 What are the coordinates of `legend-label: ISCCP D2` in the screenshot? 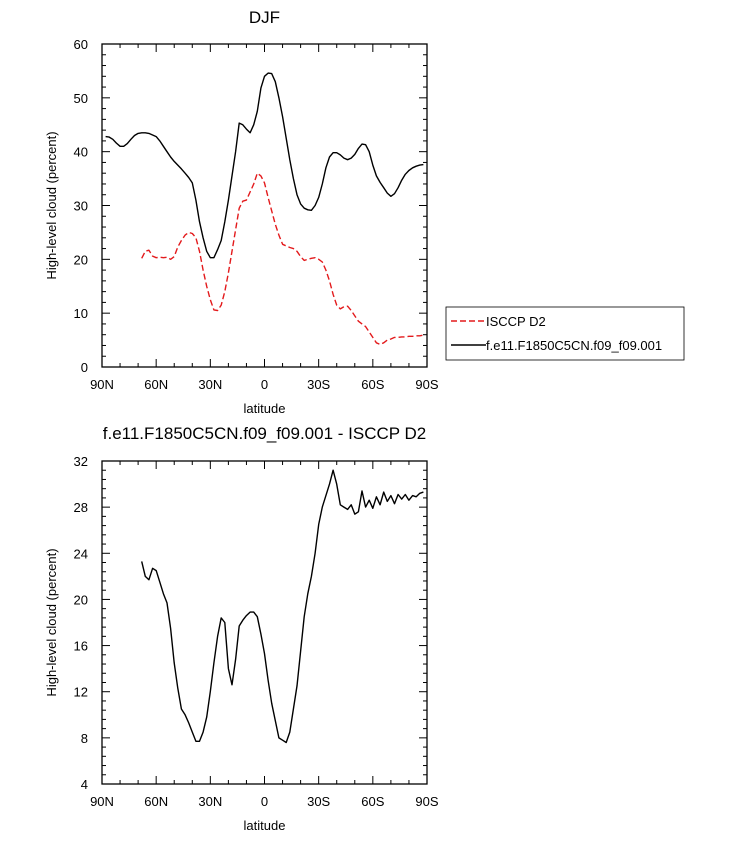 It's located at (516, 321).